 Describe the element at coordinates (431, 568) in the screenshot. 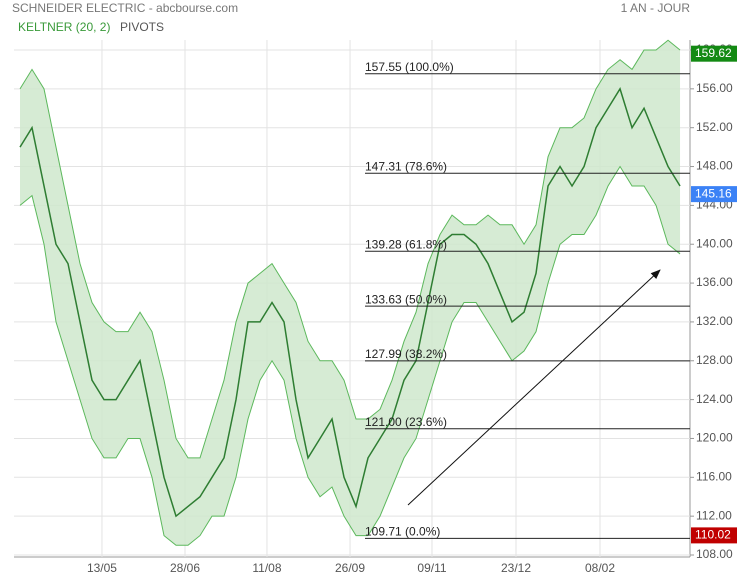

I see `x-tick-label: 09/11` at that location.